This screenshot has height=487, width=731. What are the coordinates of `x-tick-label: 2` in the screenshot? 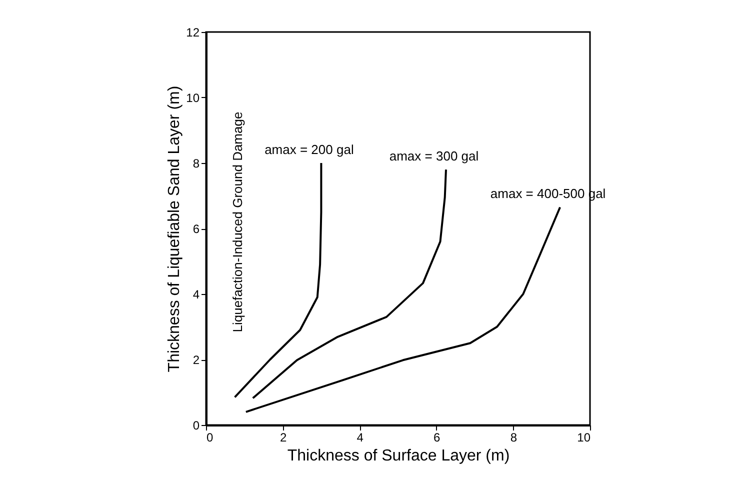 It's located at (283, 437).